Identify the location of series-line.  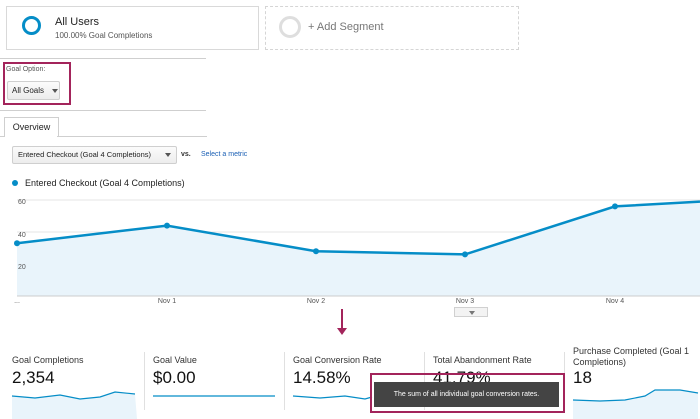
(358, 228).